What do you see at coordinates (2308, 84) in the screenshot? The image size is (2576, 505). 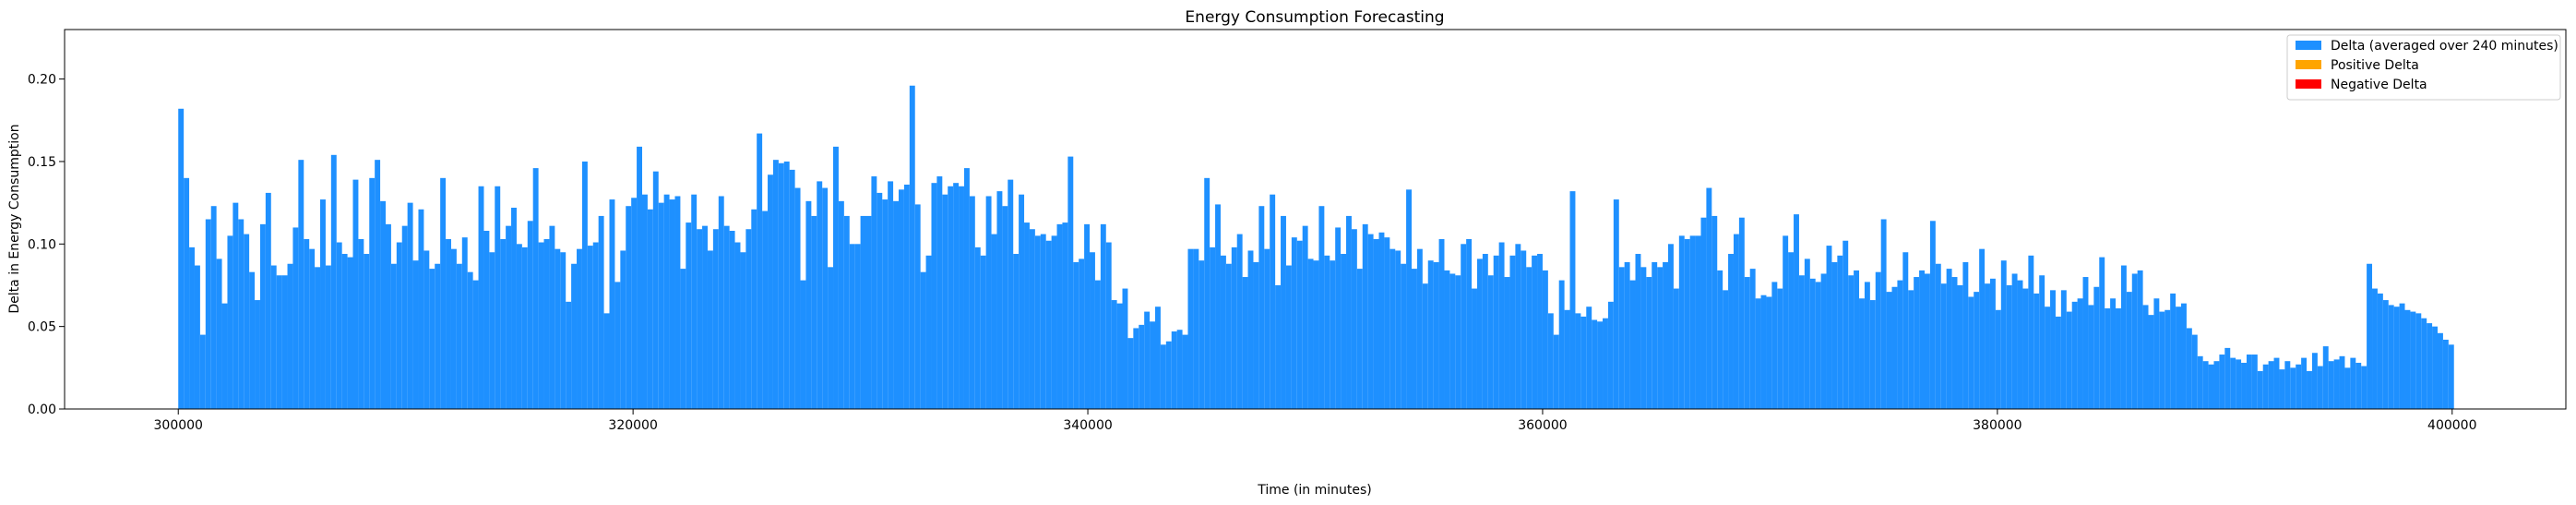 I see `legend-swatch` at bounding box center [2308, 84].